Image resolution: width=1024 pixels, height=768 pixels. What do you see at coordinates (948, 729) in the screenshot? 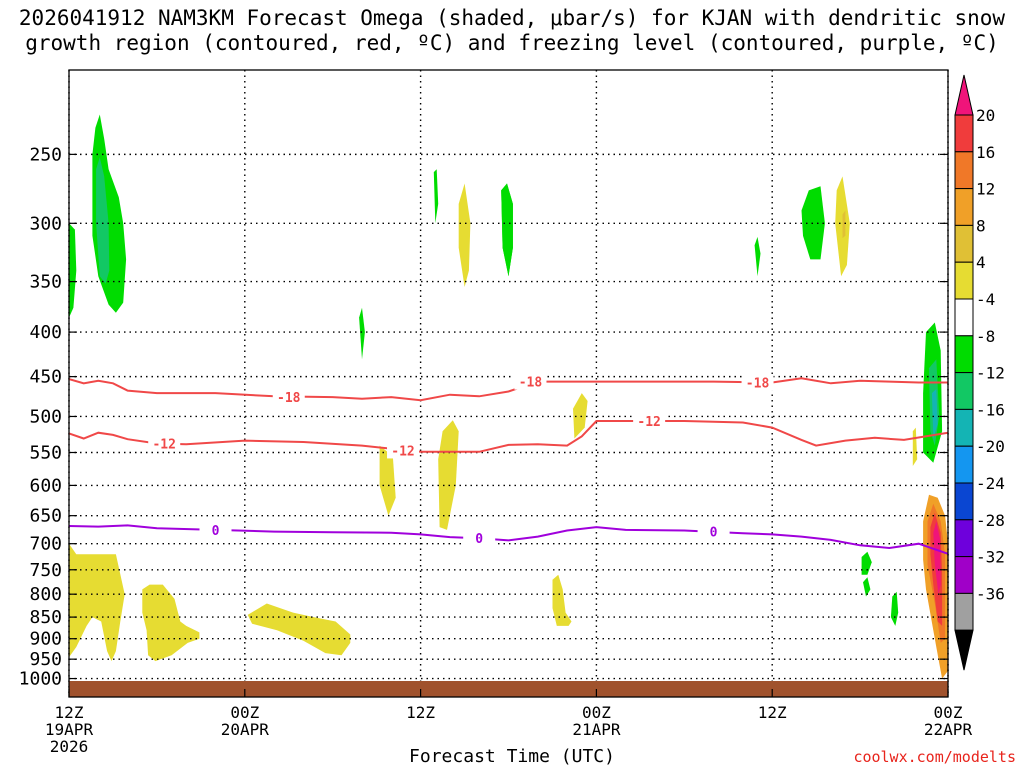
I see `x-tick-label: 22APR` at bounding box center [948, 729].